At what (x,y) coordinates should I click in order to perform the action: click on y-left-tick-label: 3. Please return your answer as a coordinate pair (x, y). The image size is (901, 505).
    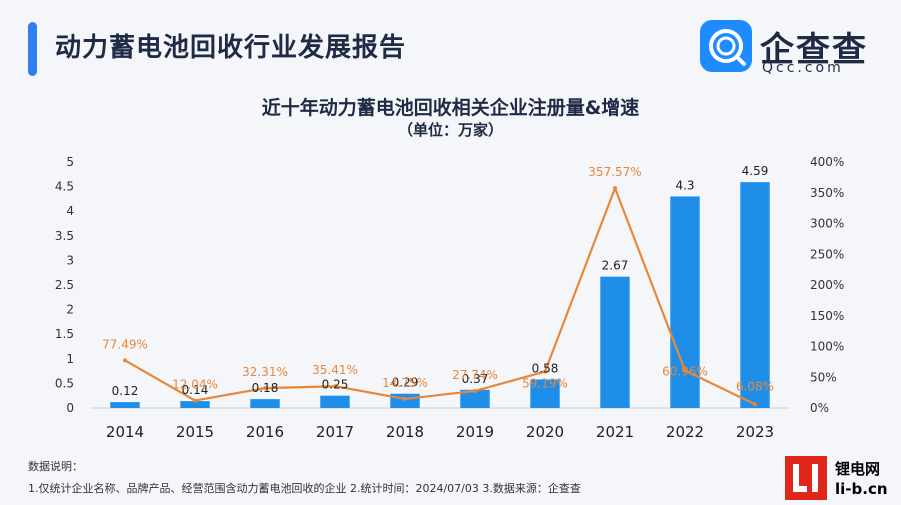
    Looking at the image, I should click on (70, 260).